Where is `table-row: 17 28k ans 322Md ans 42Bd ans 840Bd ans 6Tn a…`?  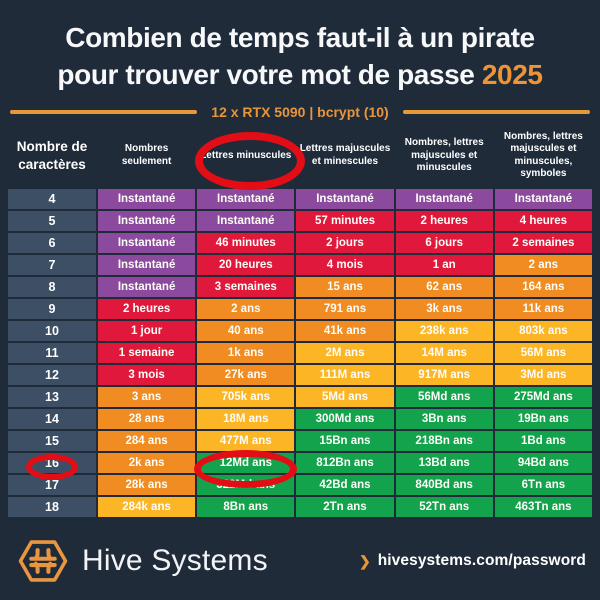
table-row: 17 28k ans 322Md ans 42Bd ans 840Bd ans 6Tn a… is located at coordinates (300, 484).